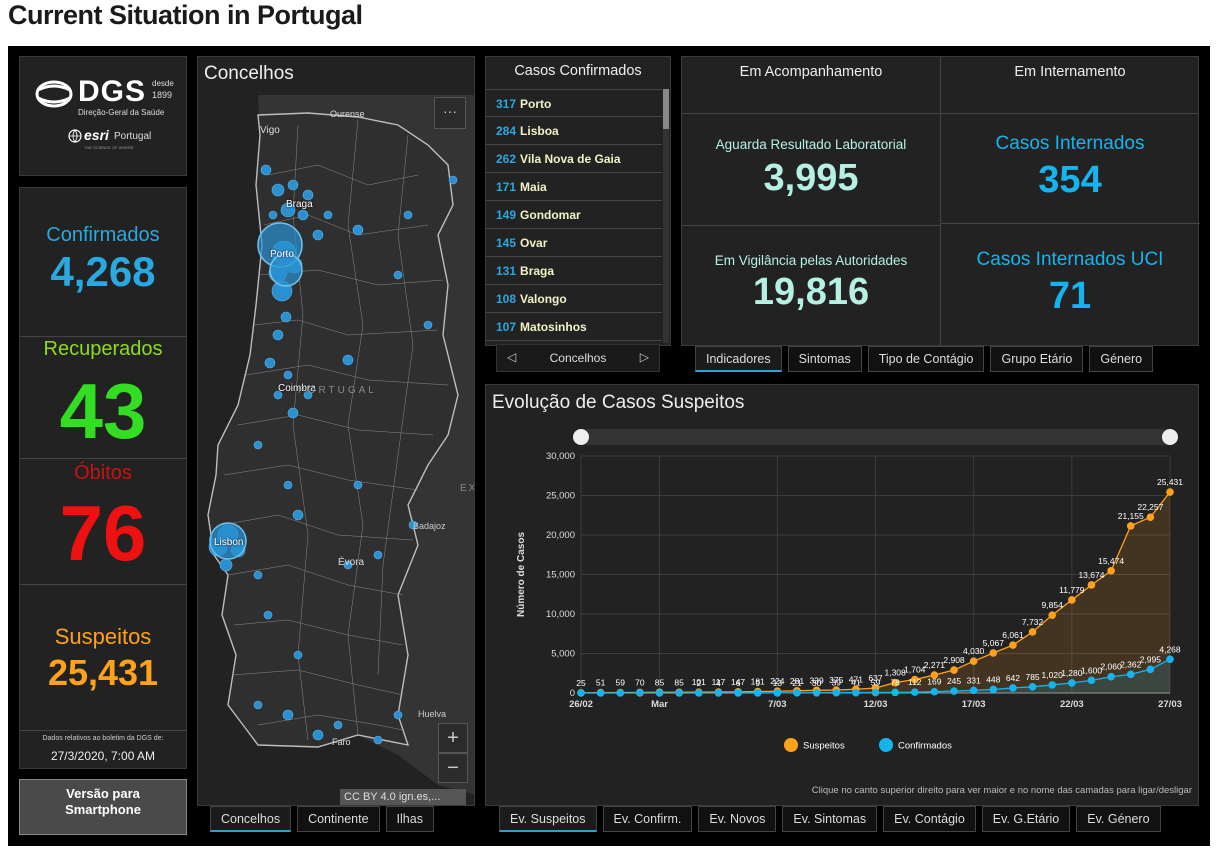 The width and height of the screenshot is (1222, 852). What do you see at coordinates (548, 819) in the screenshot?
I see `tab-ev-suspeitos: Ev. Suspeitos` at bounding box center [548, 819].